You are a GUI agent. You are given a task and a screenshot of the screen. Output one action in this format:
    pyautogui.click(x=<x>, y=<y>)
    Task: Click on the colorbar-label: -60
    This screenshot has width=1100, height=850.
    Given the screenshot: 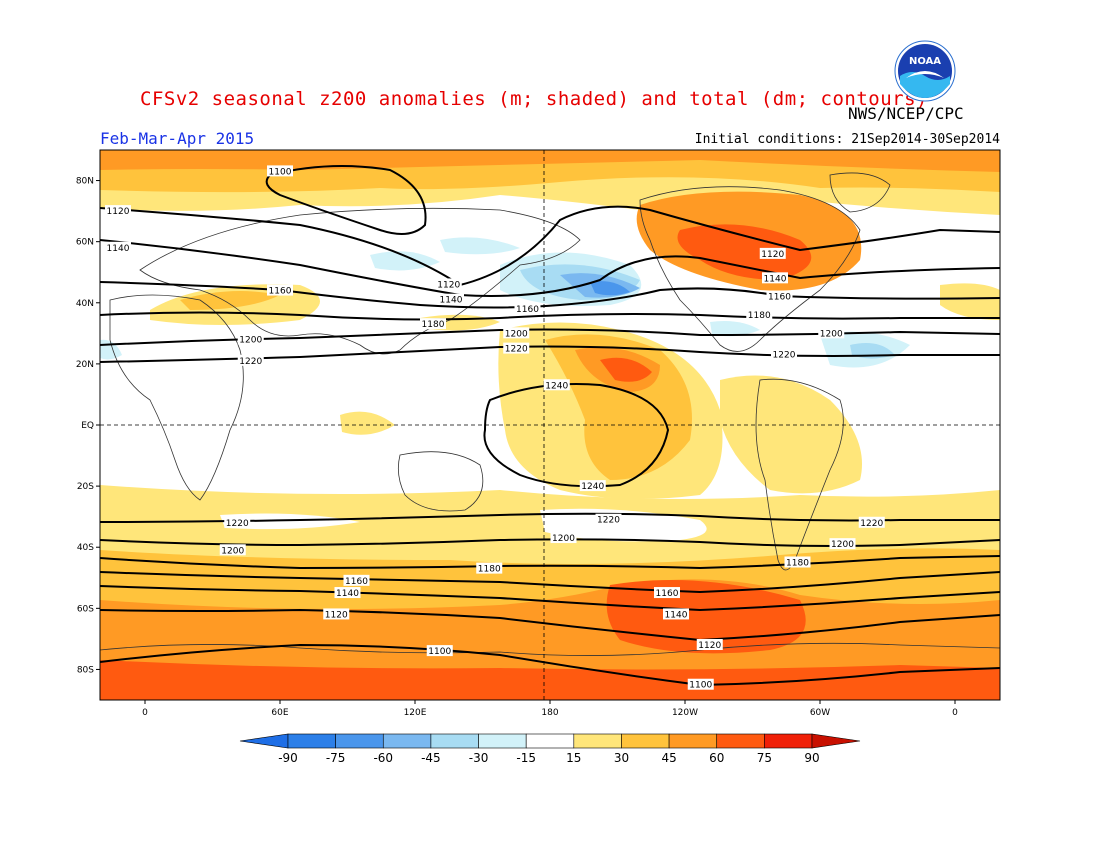 What is the action you would take?
    pyautogui.click(x=383, y=758)
    